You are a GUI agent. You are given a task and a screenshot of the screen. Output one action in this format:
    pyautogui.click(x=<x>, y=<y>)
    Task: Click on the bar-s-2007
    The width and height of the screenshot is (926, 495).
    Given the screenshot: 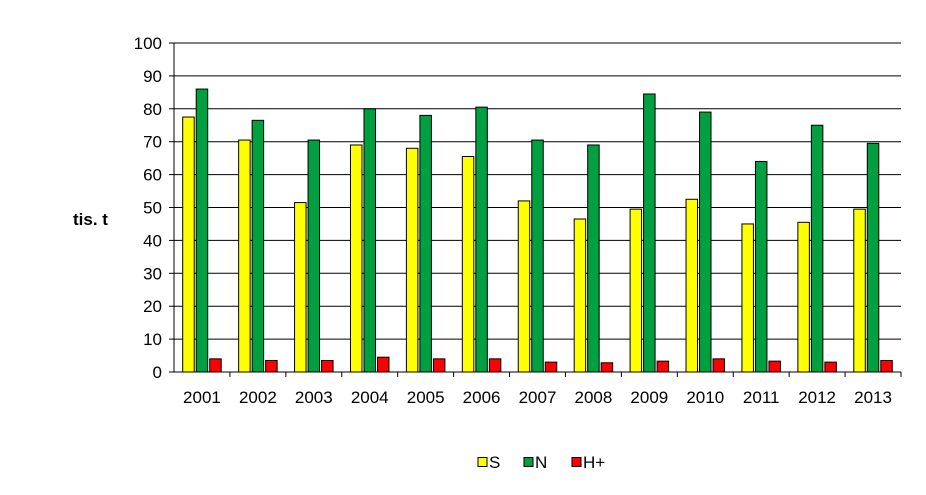 What is the action you would take?
    pyautogui.click(x=524, y=286)
    